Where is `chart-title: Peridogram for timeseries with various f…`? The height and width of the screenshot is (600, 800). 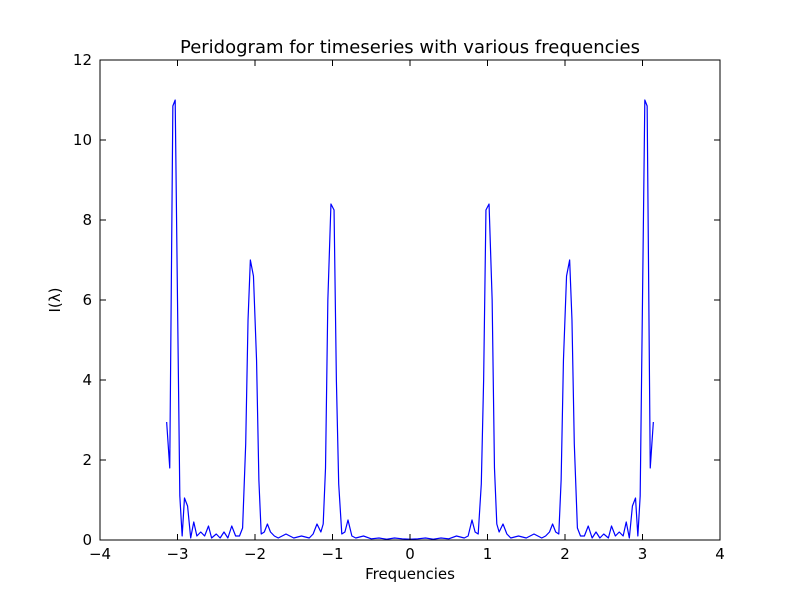
chart-title: Peridogram for timeseries with various f… is located at coordinates (410, 47).